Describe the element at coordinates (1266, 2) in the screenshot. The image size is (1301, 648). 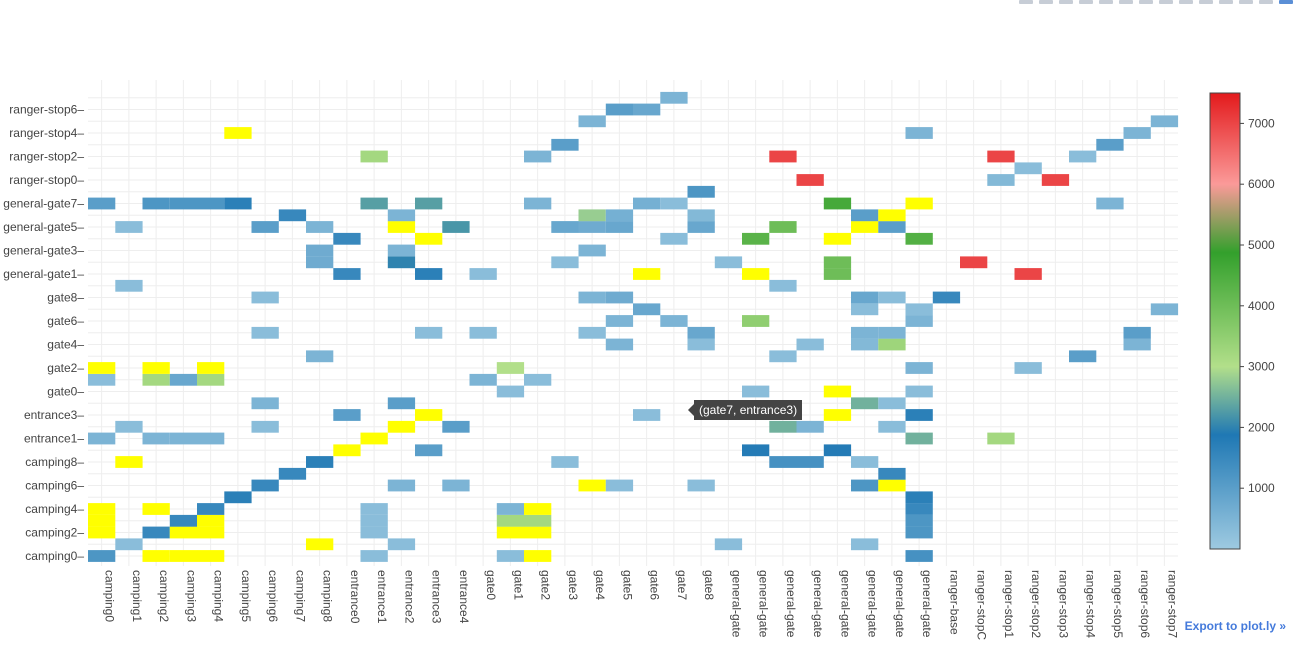
I see `hover-compare-icon` at that location.